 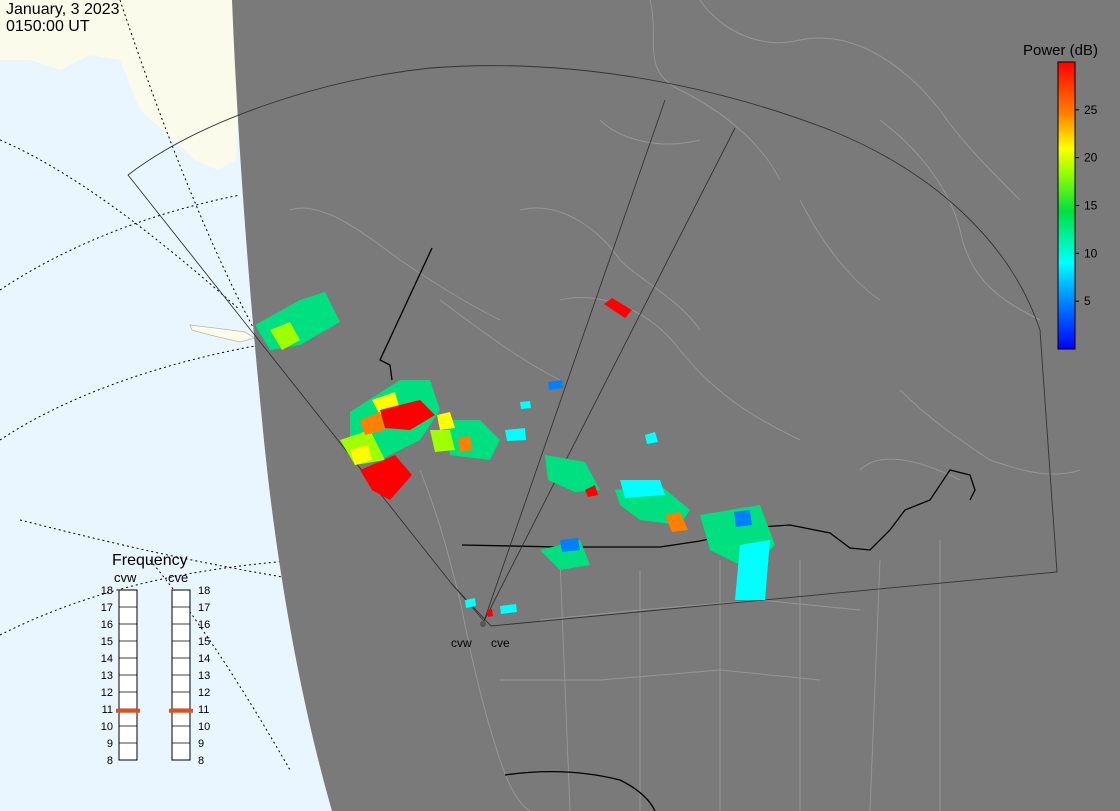 I want to click on day-land-alaska, so click(x=120, y=85).